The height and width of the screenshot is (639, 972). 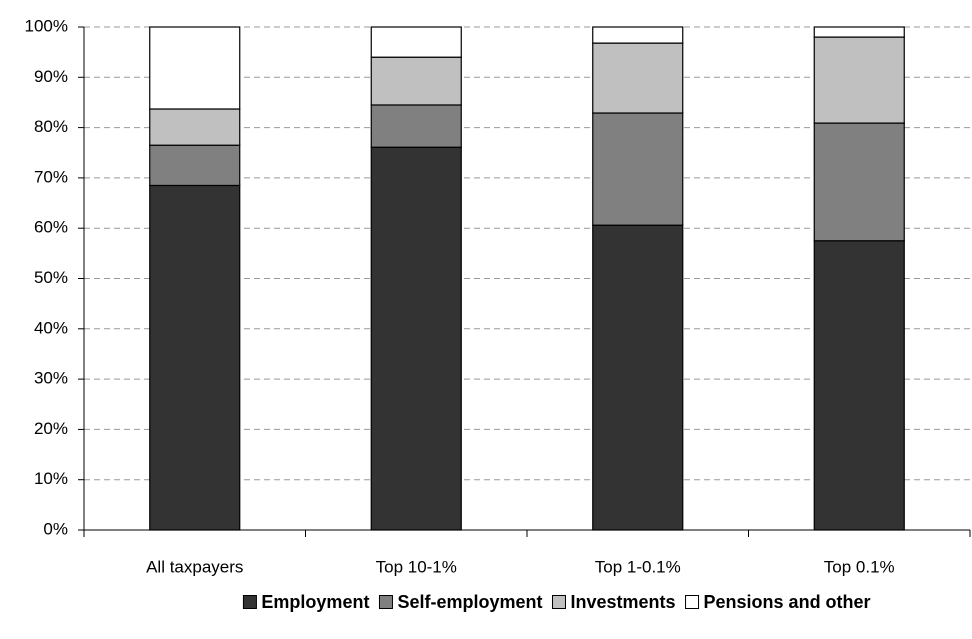 What do you see at coordinates (55, 528) in the screenshot?
I see `y-tick-label: 0%` at bounding box center [55, 528].